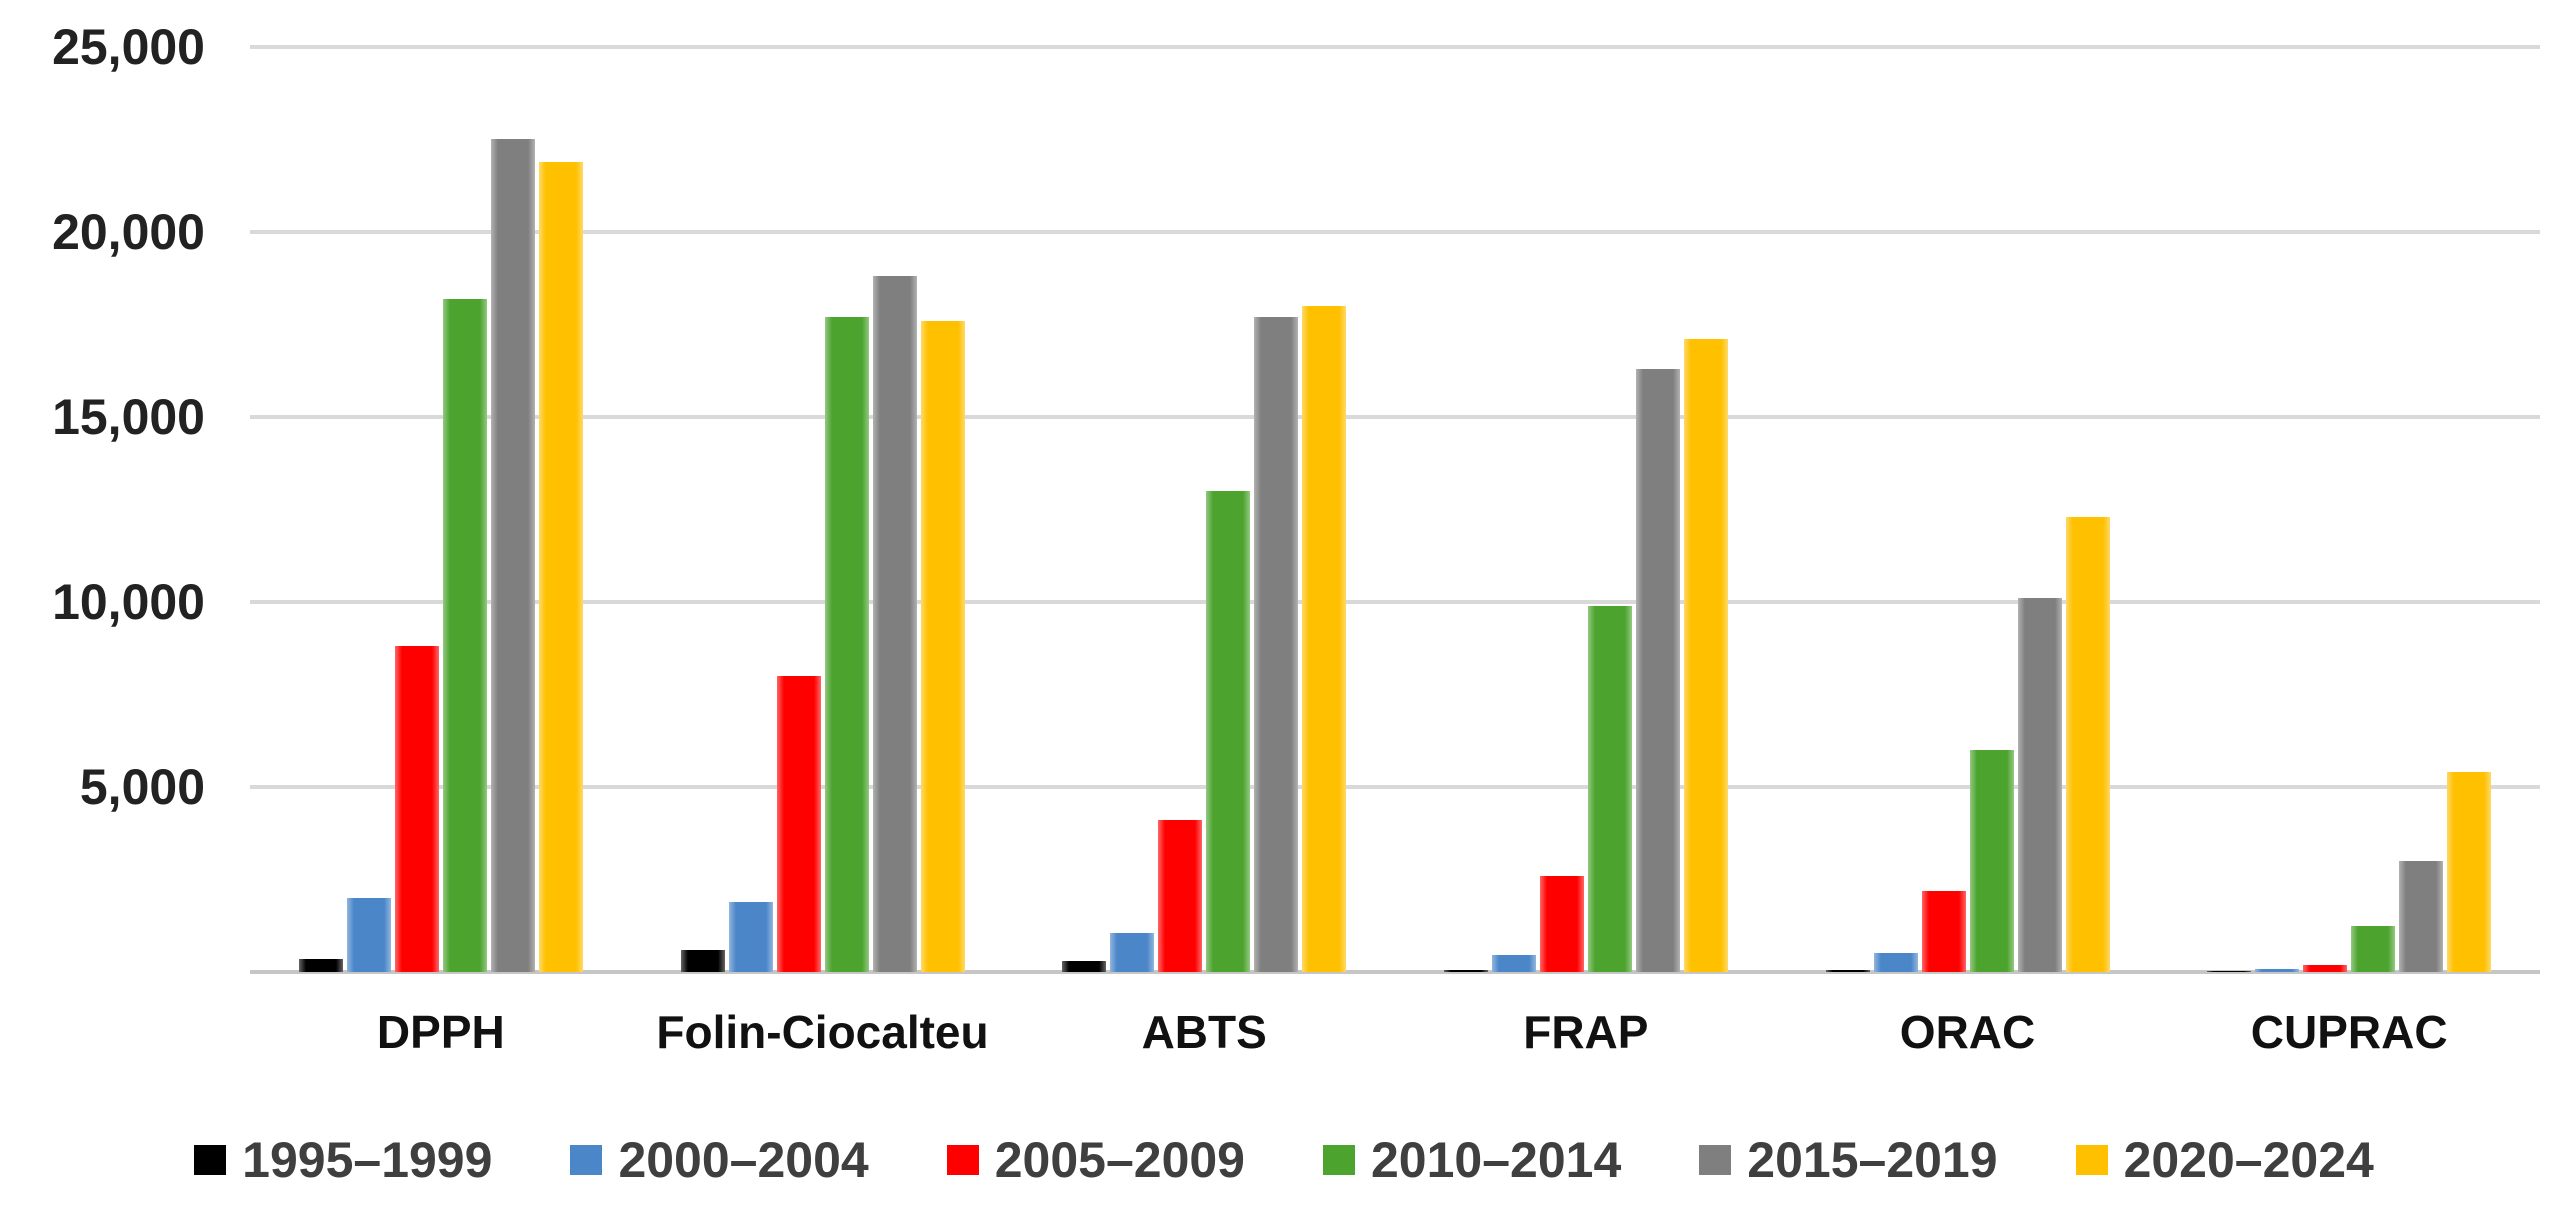 This screenshot has height=1214, width=2568. Describe the element at coordinates (560, 567) in the screenshot. I see `bar-dpph-2020-2024` at that location.